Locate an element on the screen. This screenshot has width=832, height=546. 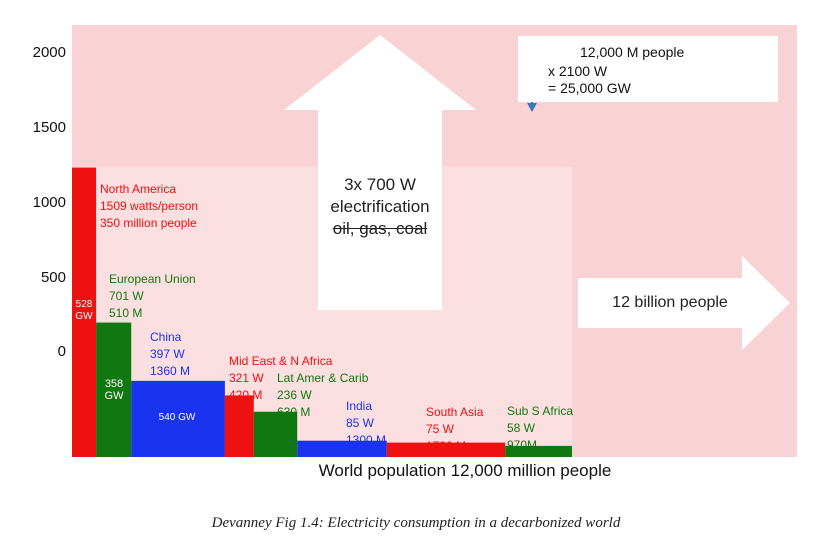
bar-china is located at coordinates (178, 418).